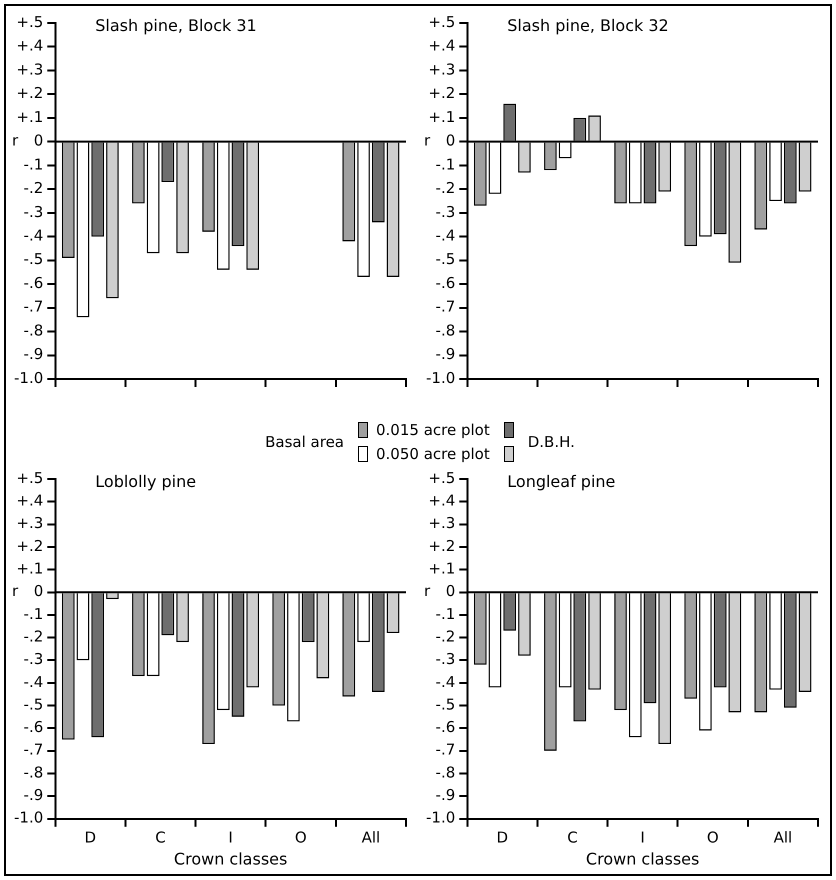 The height and width of the screenshot is (880, 836). What do you see at coordinates (561, 482) in the screenshot?
I see `chart-title: Longleaf pine` at bounding box center [561, 482].